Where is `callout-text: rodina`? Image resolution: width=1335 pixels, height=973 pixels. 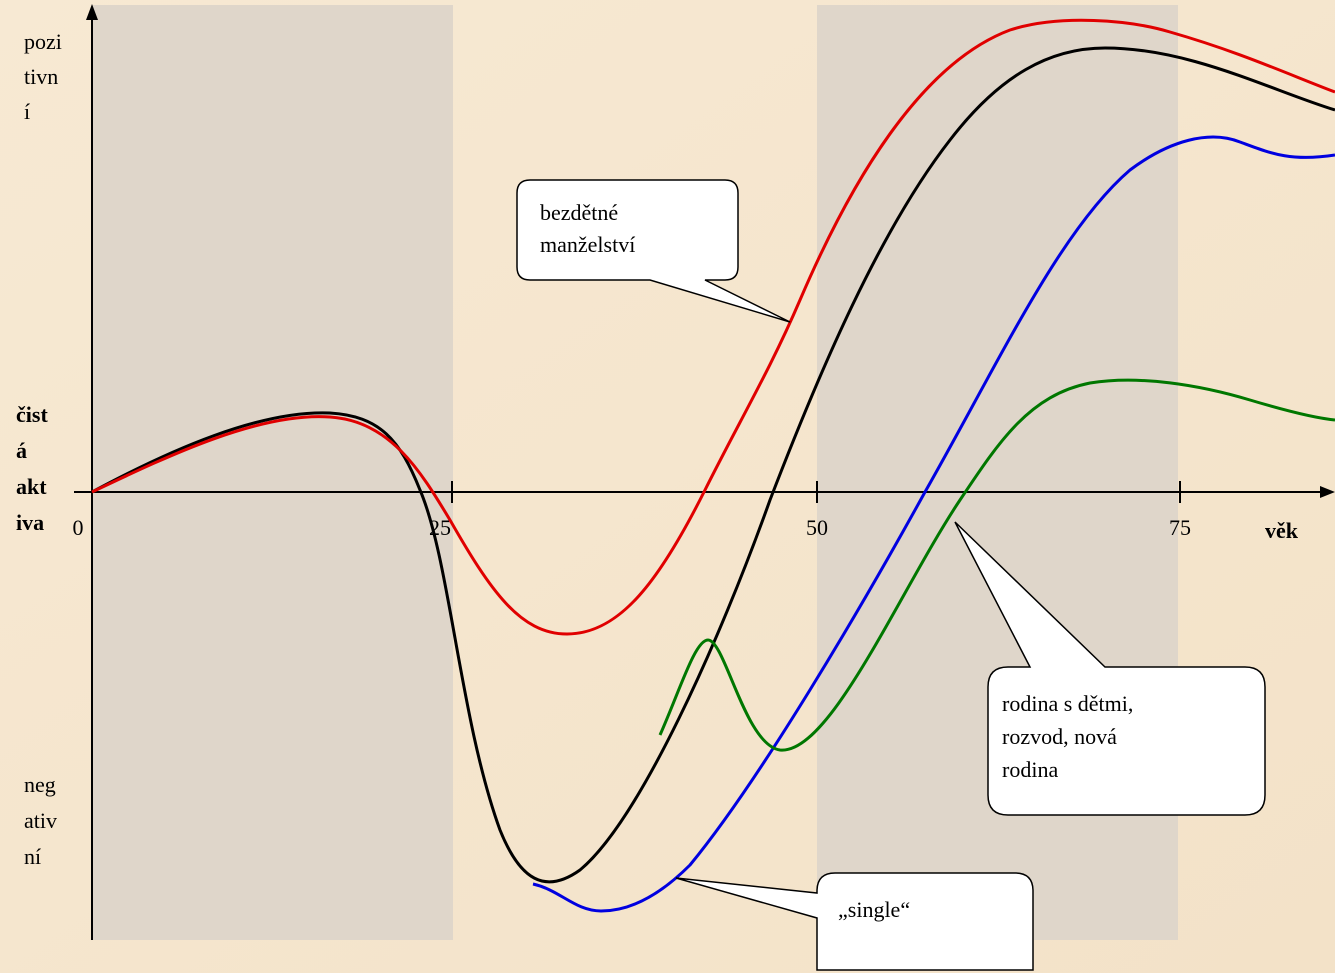
callout-text: rodina is located at coordinates (1030, 769).